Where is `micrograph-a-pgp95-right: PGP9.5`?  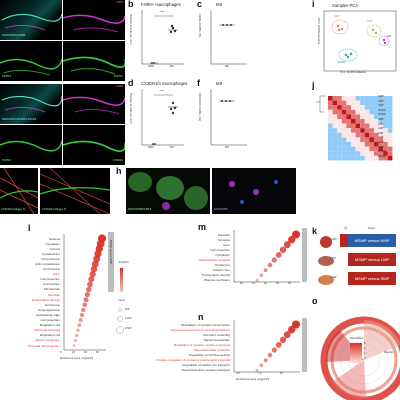
micrograph-a-pgp95-right: PGP9.5 is located at coordinates (94, 61).